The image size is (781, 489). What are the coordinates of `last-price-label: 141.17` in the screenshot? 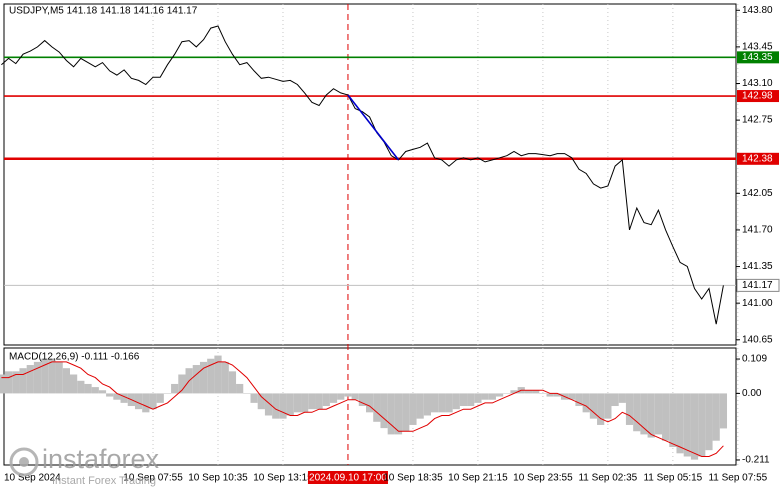 It's located at (757, 285).